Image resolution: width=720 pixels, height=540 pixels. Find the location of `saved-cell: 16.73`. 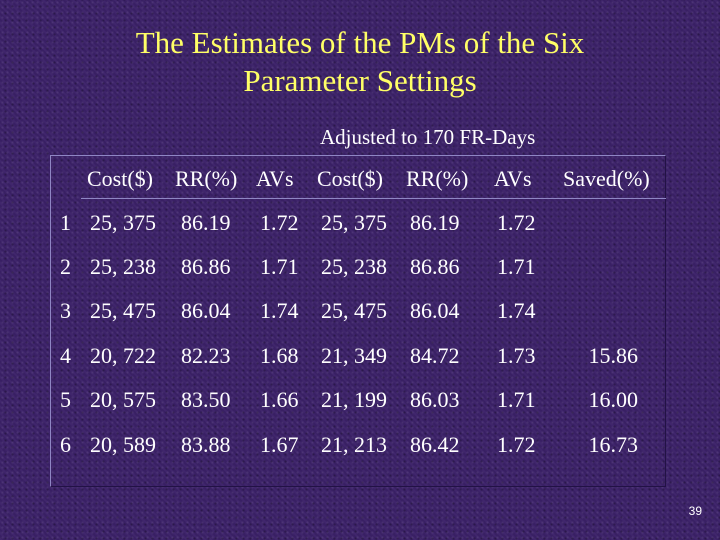

saved-cell: 16.73 is located at coordinates (613, 444).